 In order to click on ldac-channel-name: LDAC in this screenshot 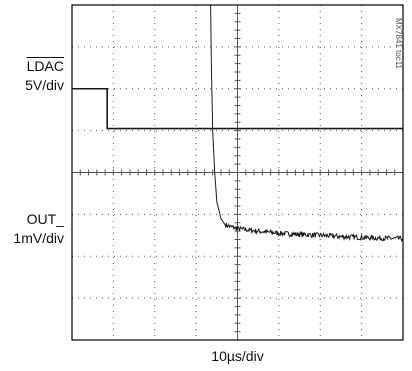, I will do `click(45, 66)`.